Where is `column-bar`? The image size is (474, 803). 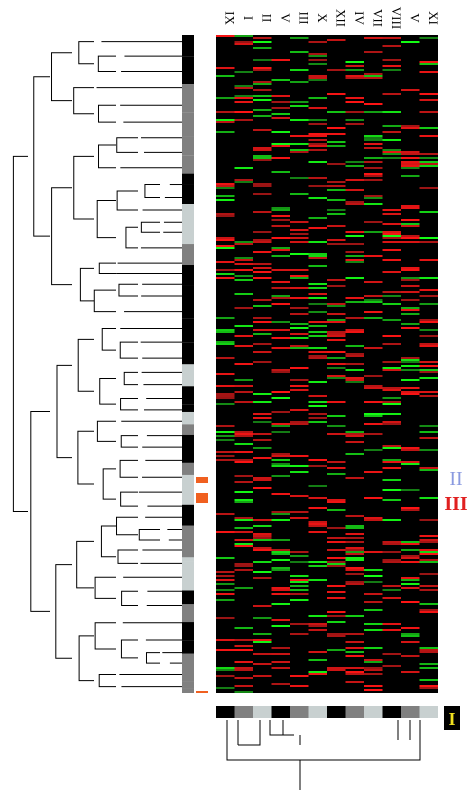 column-bar is located at coordinates (327, 712).